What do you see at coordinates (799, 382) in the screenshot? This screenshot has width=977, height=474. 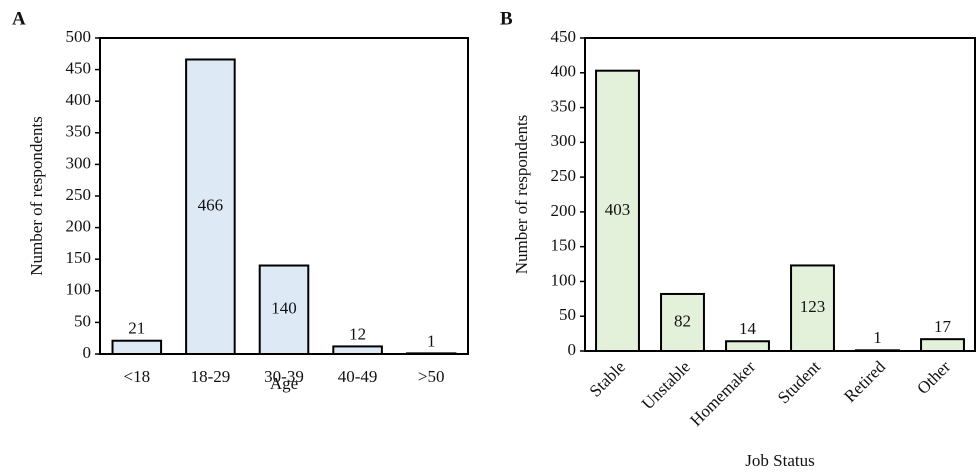 I see `x-tick-label: Student` at bounding box center [799, 382].